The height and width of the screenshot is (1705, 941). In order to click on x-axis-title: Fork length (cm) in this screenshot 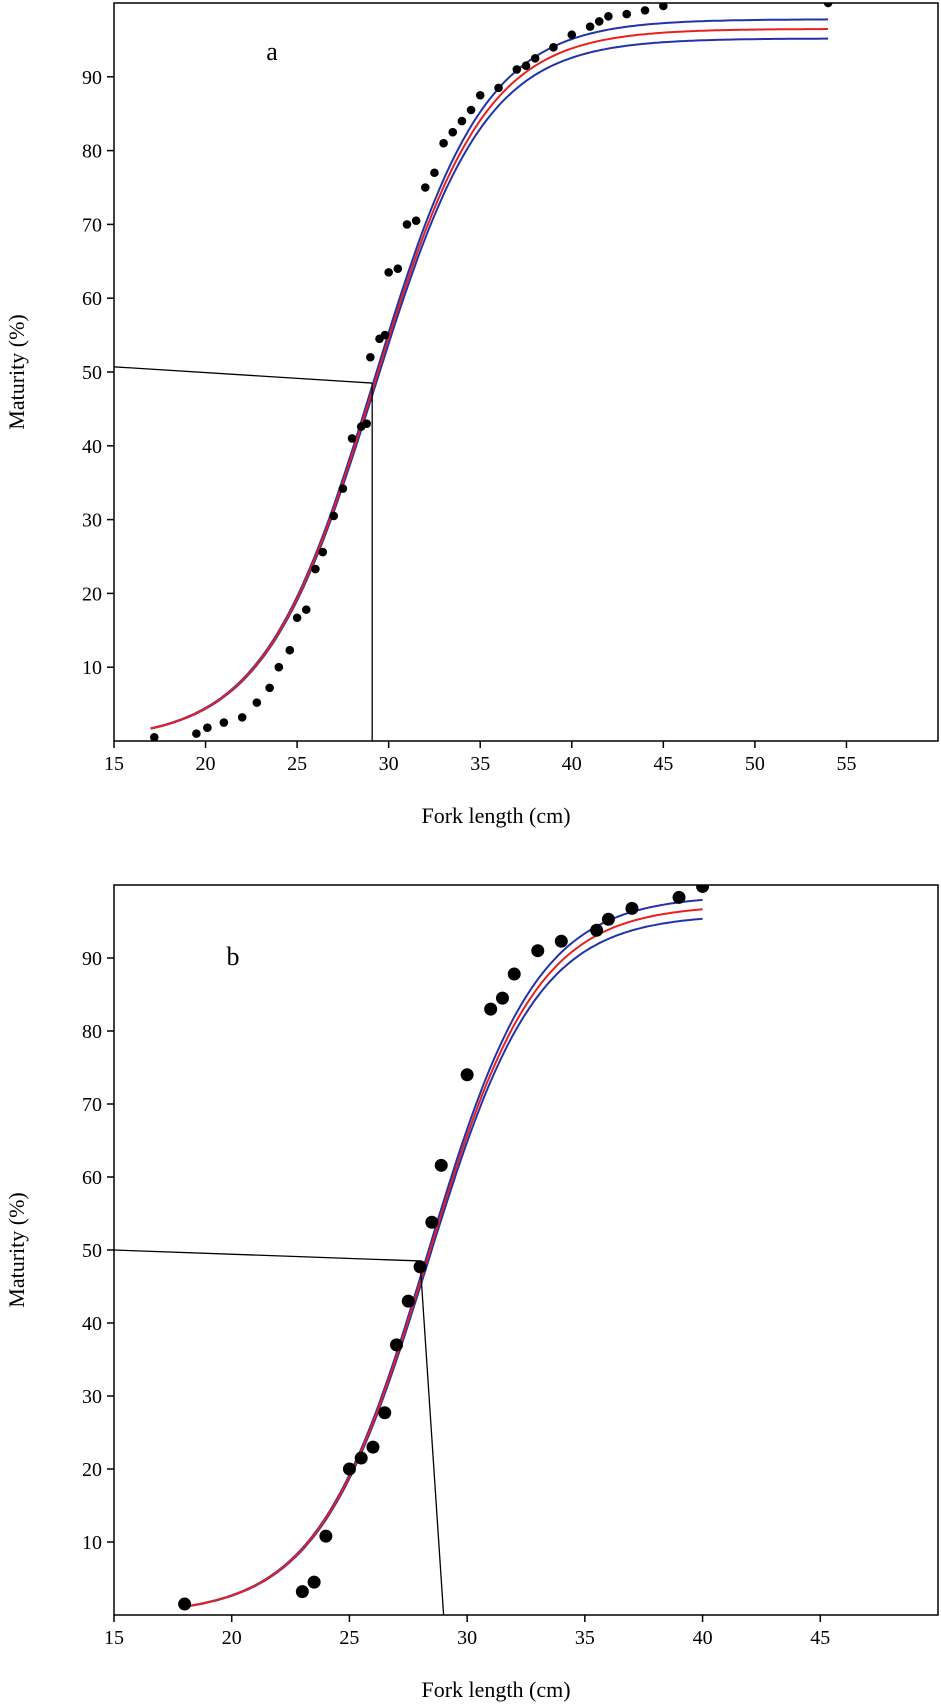, I will do `click(495, 1689)`.